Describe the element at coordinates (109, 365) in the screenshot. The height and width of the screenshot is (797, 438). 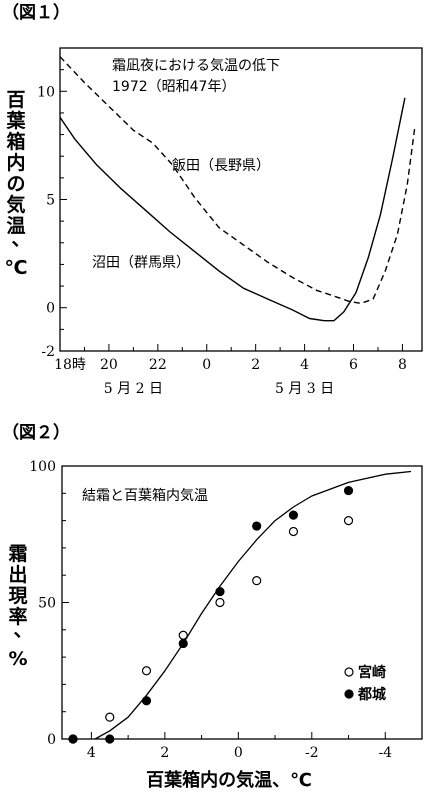
I see `x-tick-label: 20` at that location.